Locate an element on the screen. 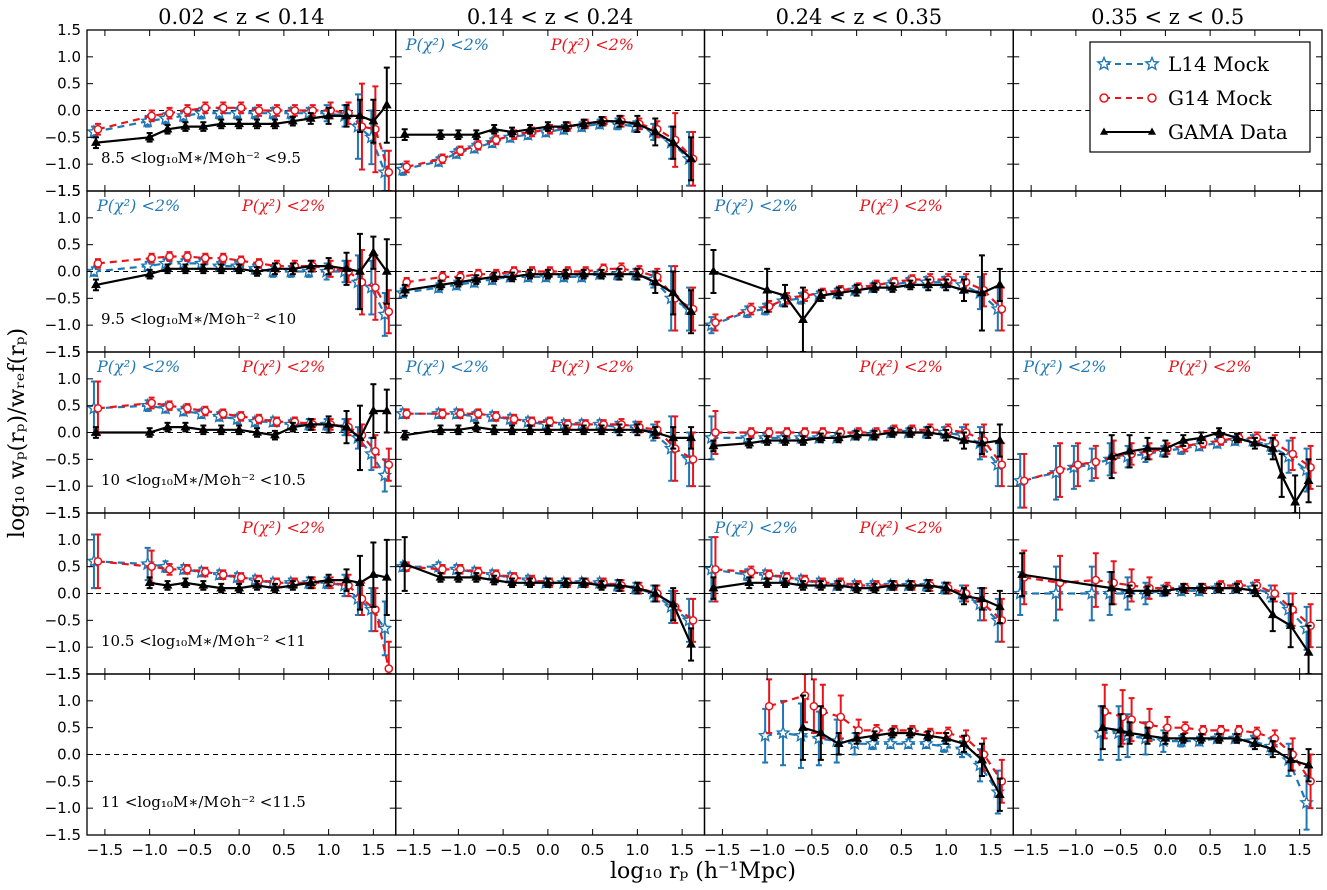 Image resolution: width=1327 pixels, height=890 pixels. panel is located at coordinates (1167, 593).